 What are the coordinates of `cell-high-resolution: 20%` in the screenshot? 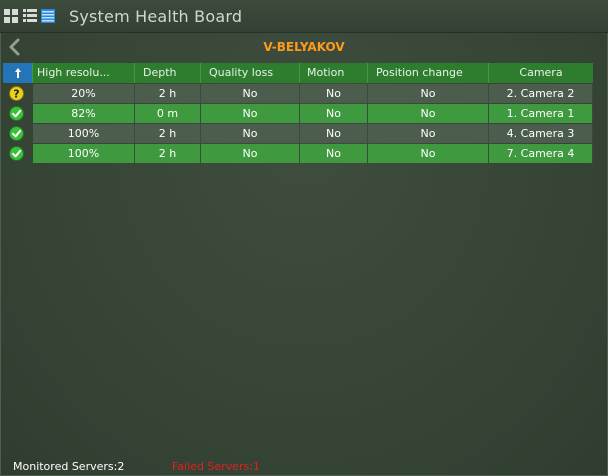 It's located at (84, 93).